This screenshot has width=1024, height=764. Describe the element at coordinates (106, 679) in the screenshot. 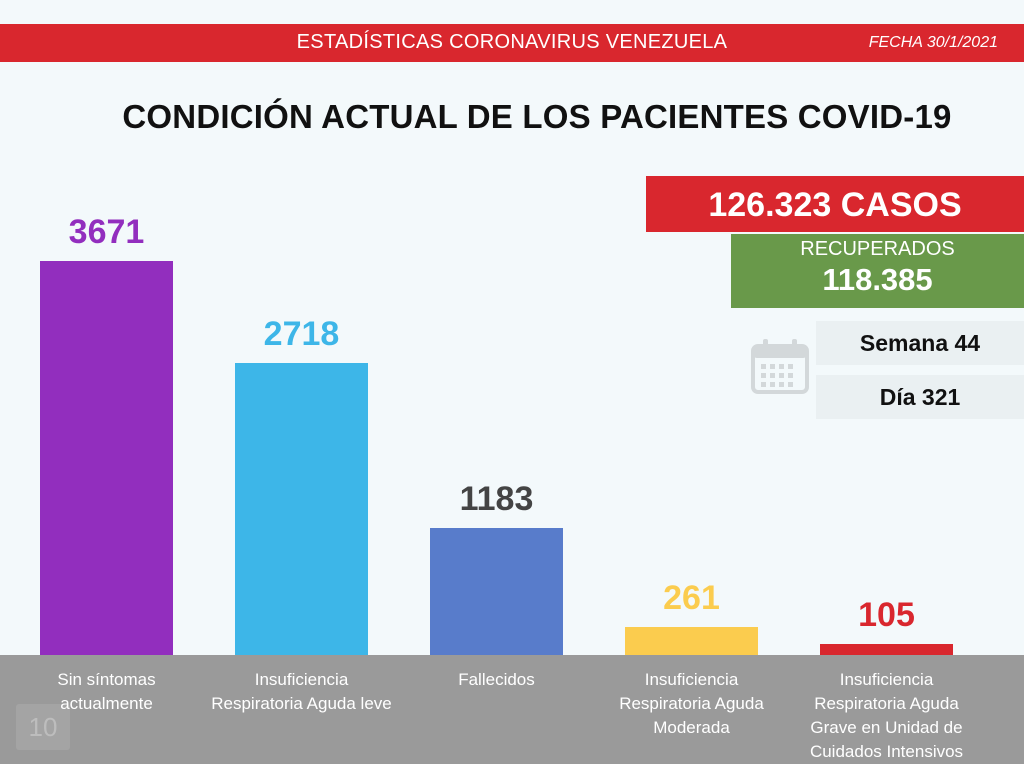

I see `category-label-line: Sin síntomas` at that location.